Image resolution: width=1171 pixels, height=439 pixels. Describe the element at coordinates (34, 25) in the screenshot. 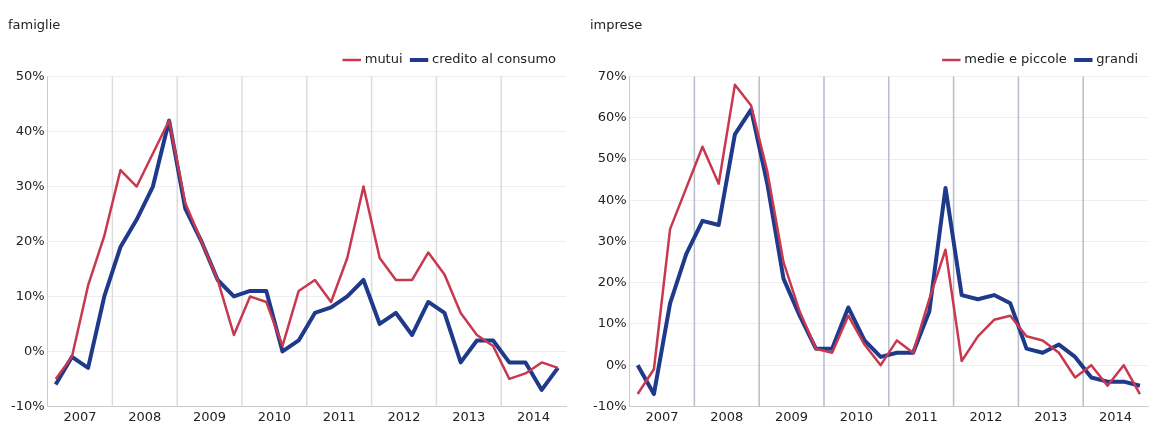

I see `chart-title: famiglie` at that location.